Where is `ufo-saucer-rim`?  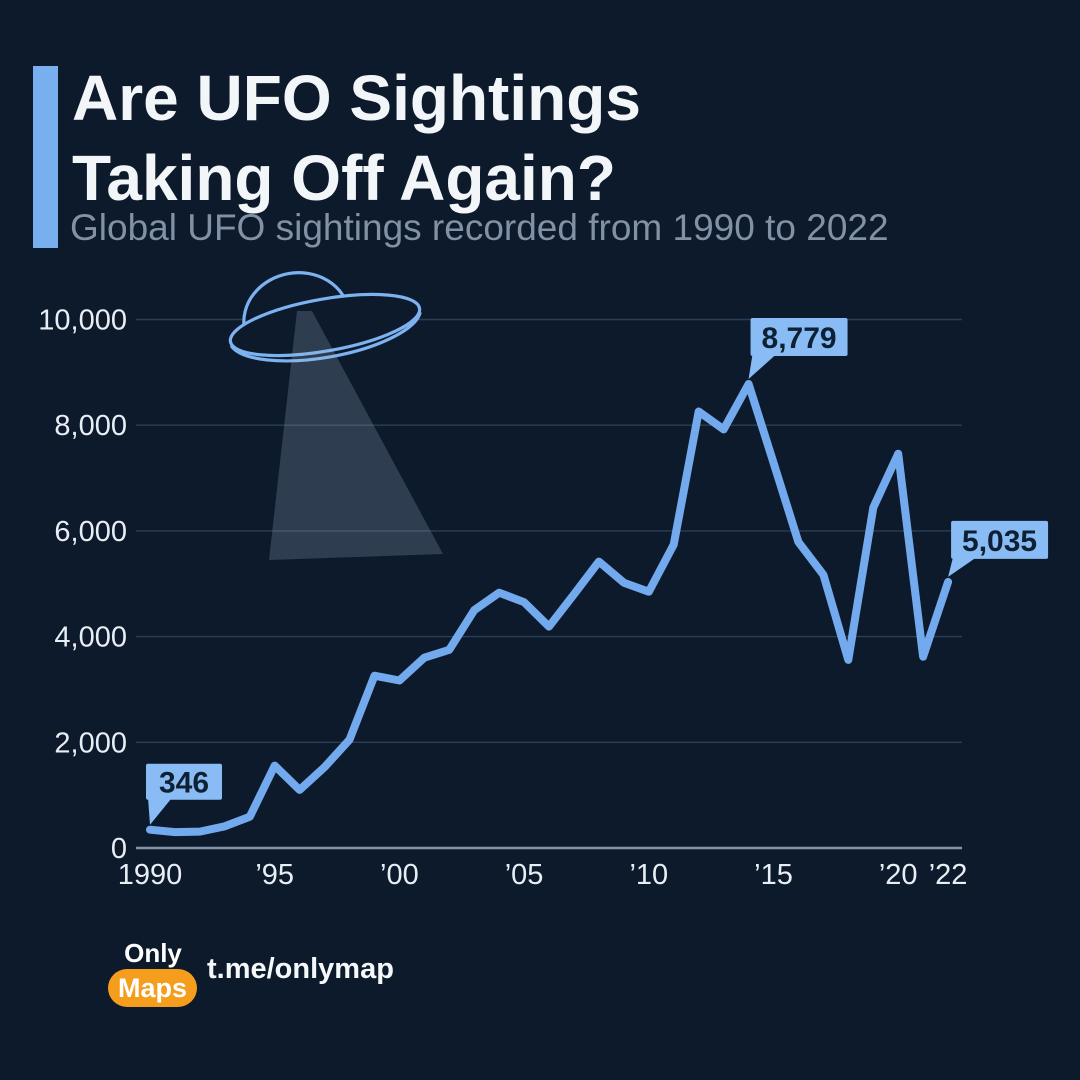
ufo-saucer-rim is located at coordinates (325, 337).